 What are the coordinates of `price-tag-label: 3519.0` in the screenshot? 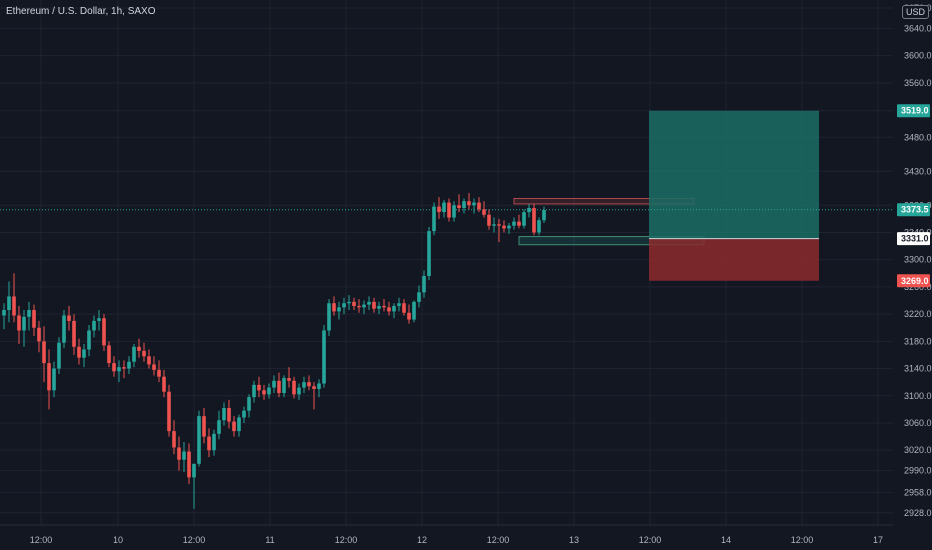 It's located at (915, 111).